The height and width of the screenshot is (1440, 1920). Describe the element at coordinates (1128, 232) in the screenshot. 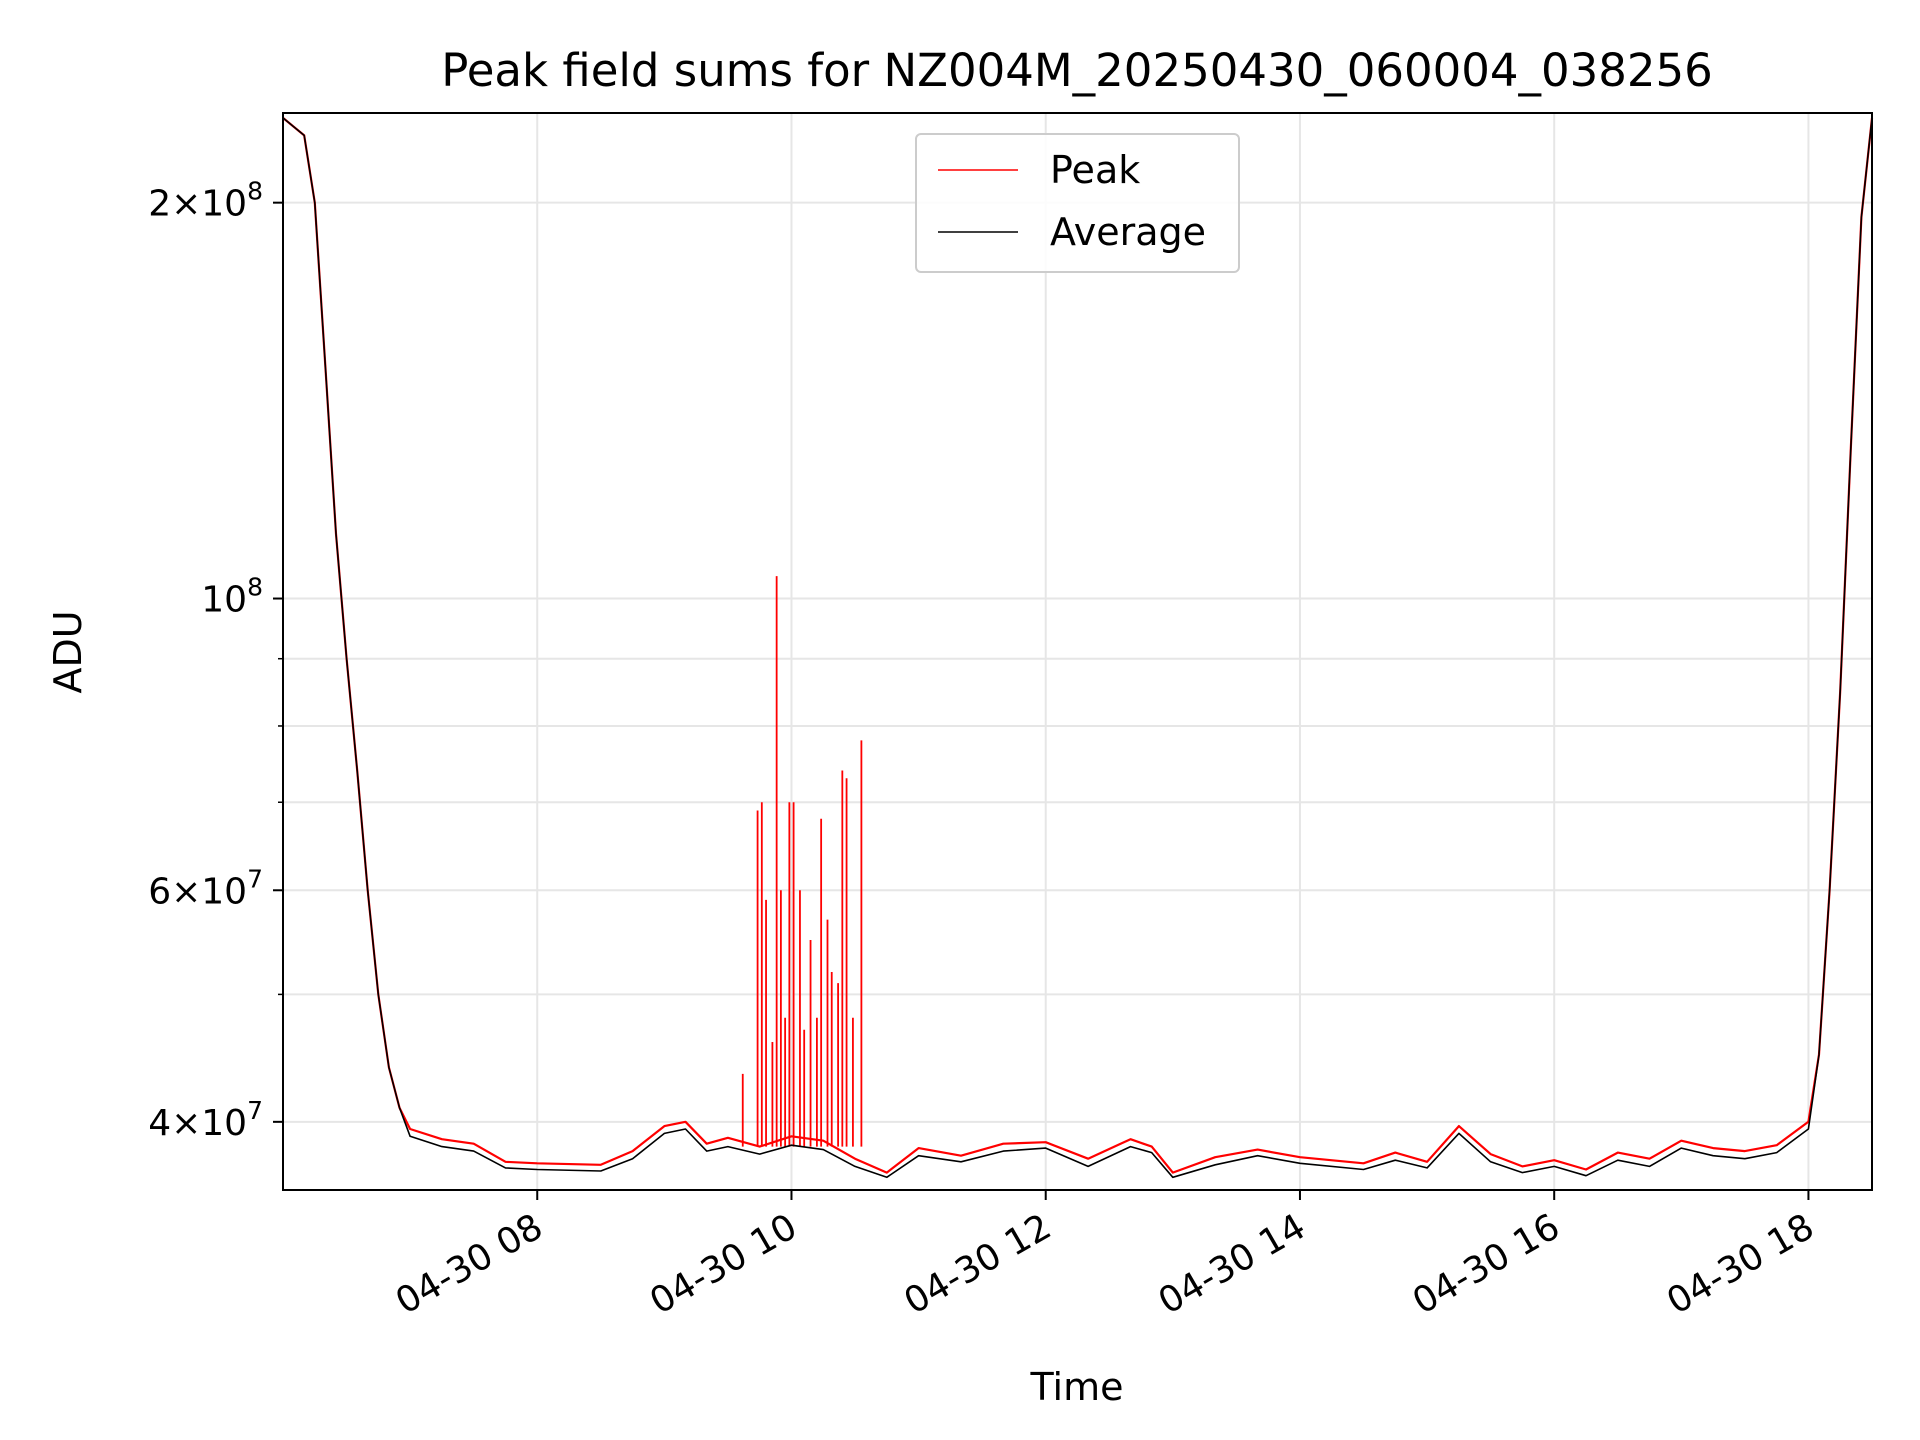

I see `legend-label-average: Average` at that location.